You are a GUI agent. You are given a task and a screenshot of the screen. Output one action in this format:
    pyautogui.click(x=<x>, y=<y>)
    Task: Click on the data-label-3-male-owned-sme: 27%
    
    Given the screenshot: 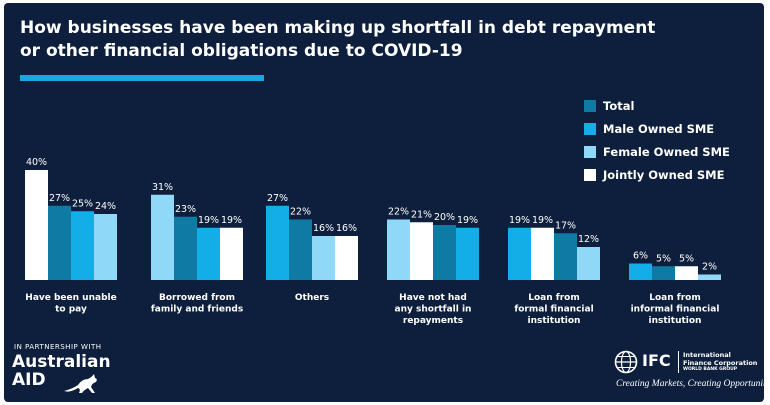 What is the action you would take?
    pyautogui.click(x=277, y=198)
    